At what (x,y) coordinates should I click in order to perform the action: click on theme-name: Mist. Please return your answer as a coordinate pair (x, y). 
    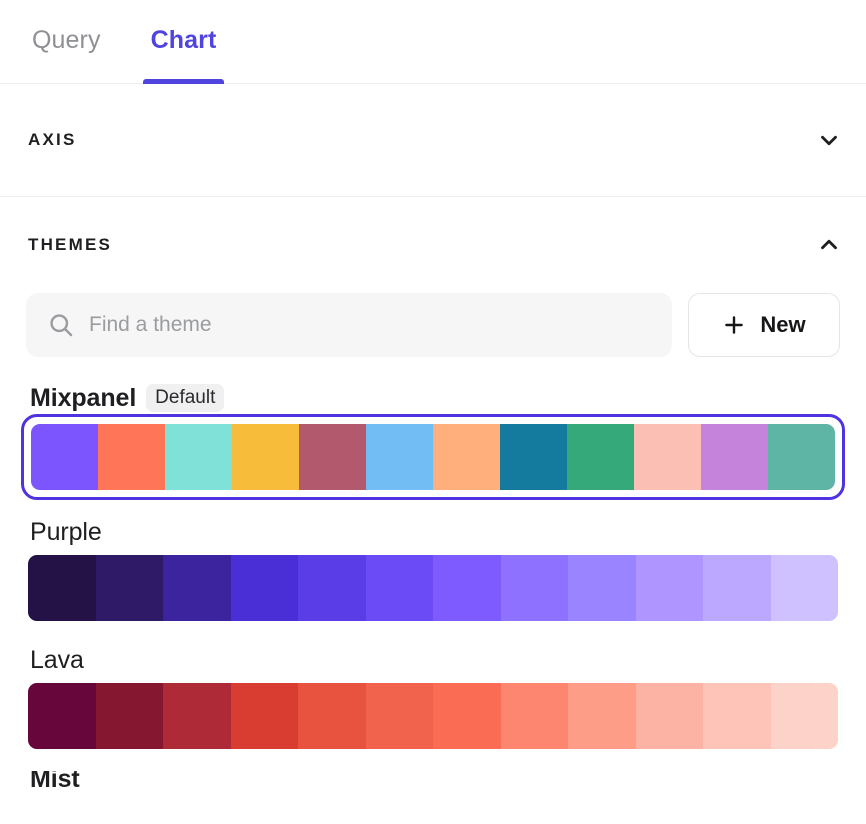
    Looking at the image, I should click on (55, 779).